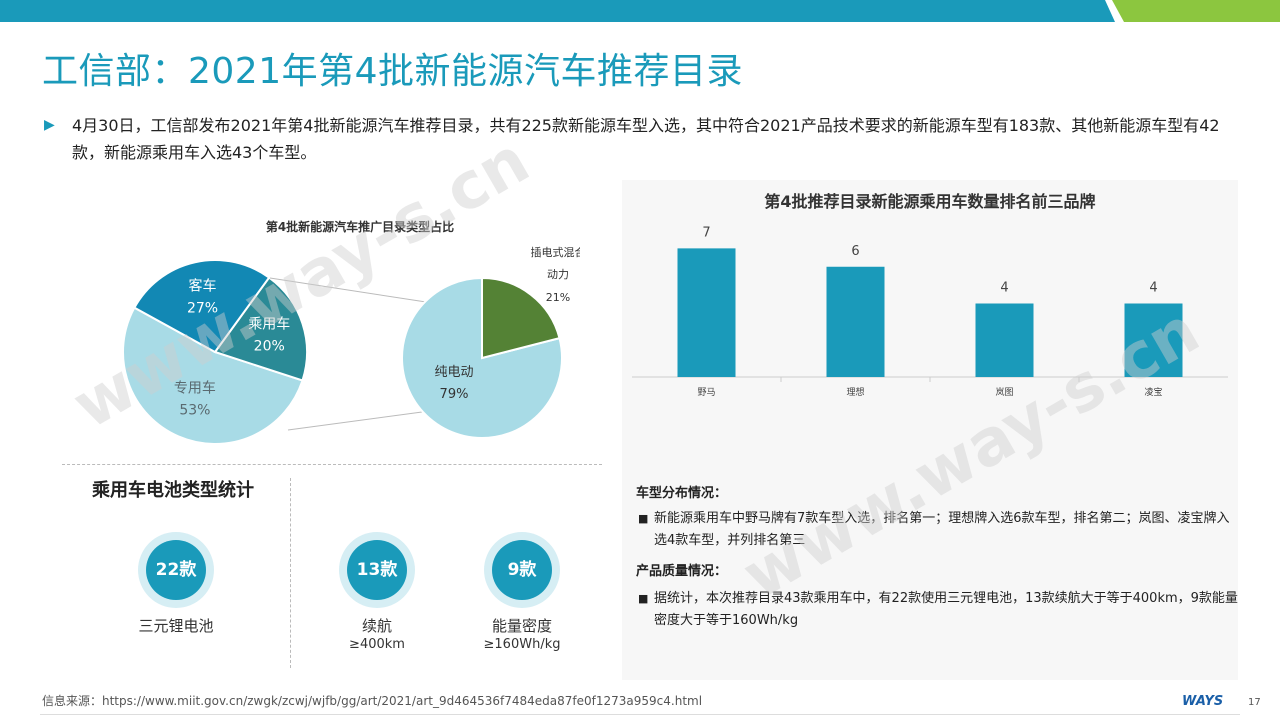  I want to click on pie-slice-value: 20%, so click(269, 346).